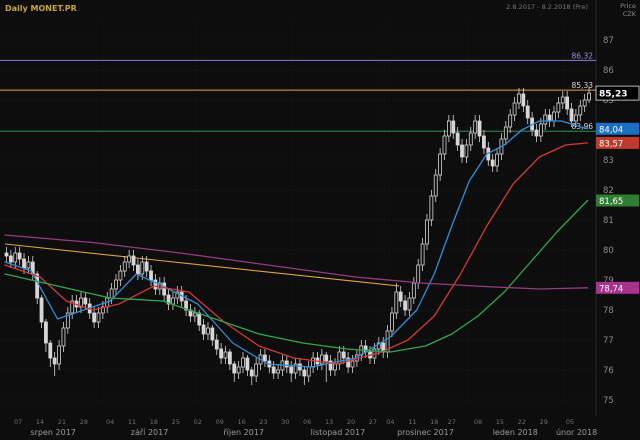 Image resolution: width=640 pixels, height=440 pixels. What do you see at coordinates (611, 289) in the screenshot?
I see `svg-text: 78,74` at bounding box center [611, 289].